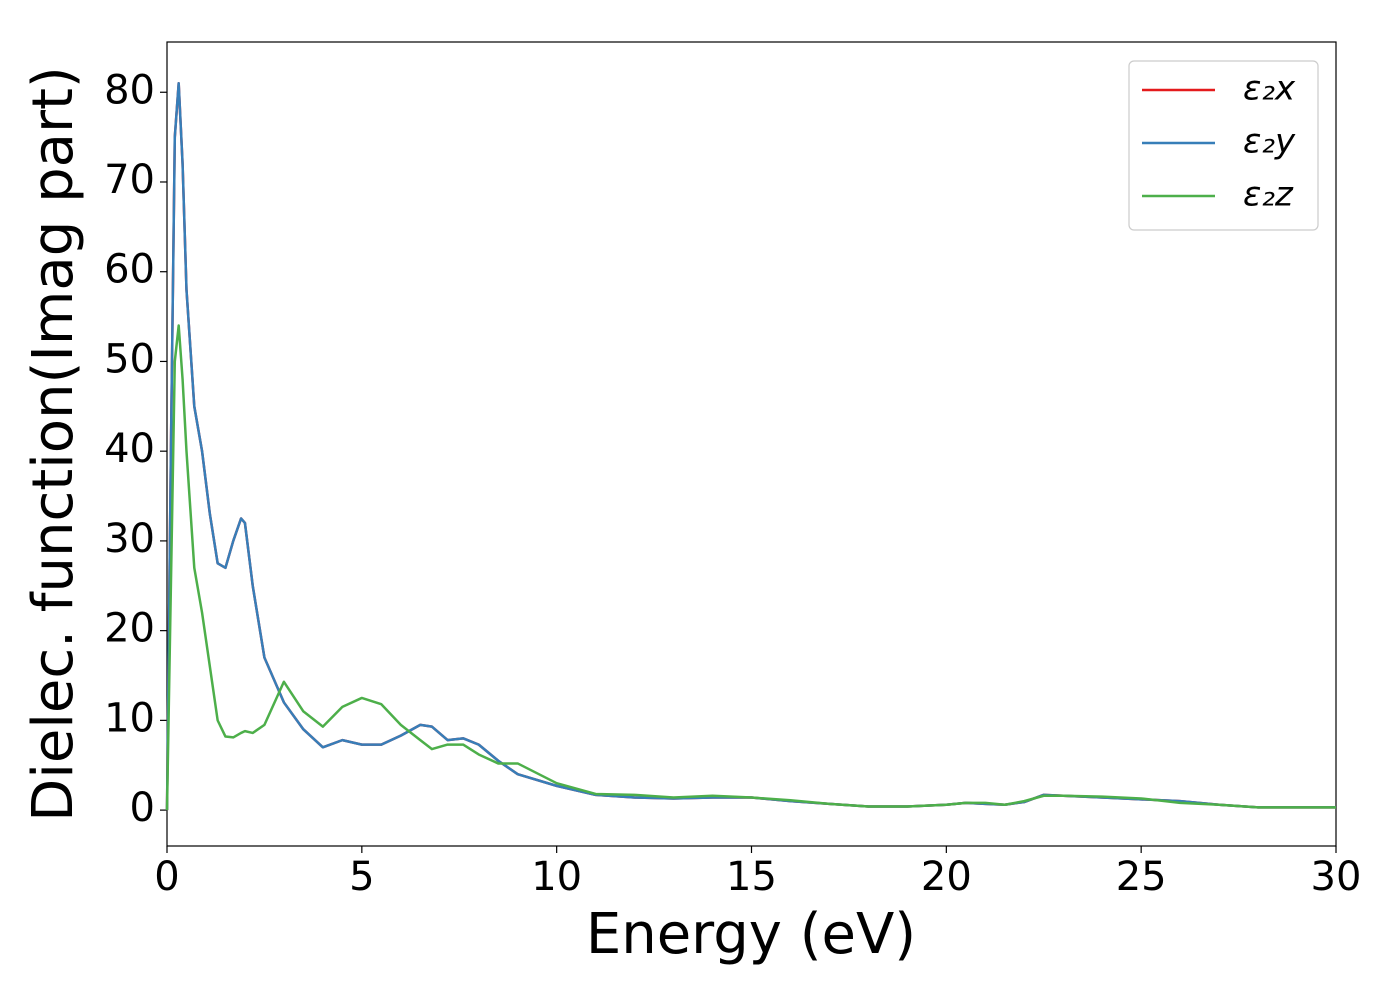 This screenshot has height=1000, width=1400. I want to click on y-tick-label: 10, so click(129, 718).